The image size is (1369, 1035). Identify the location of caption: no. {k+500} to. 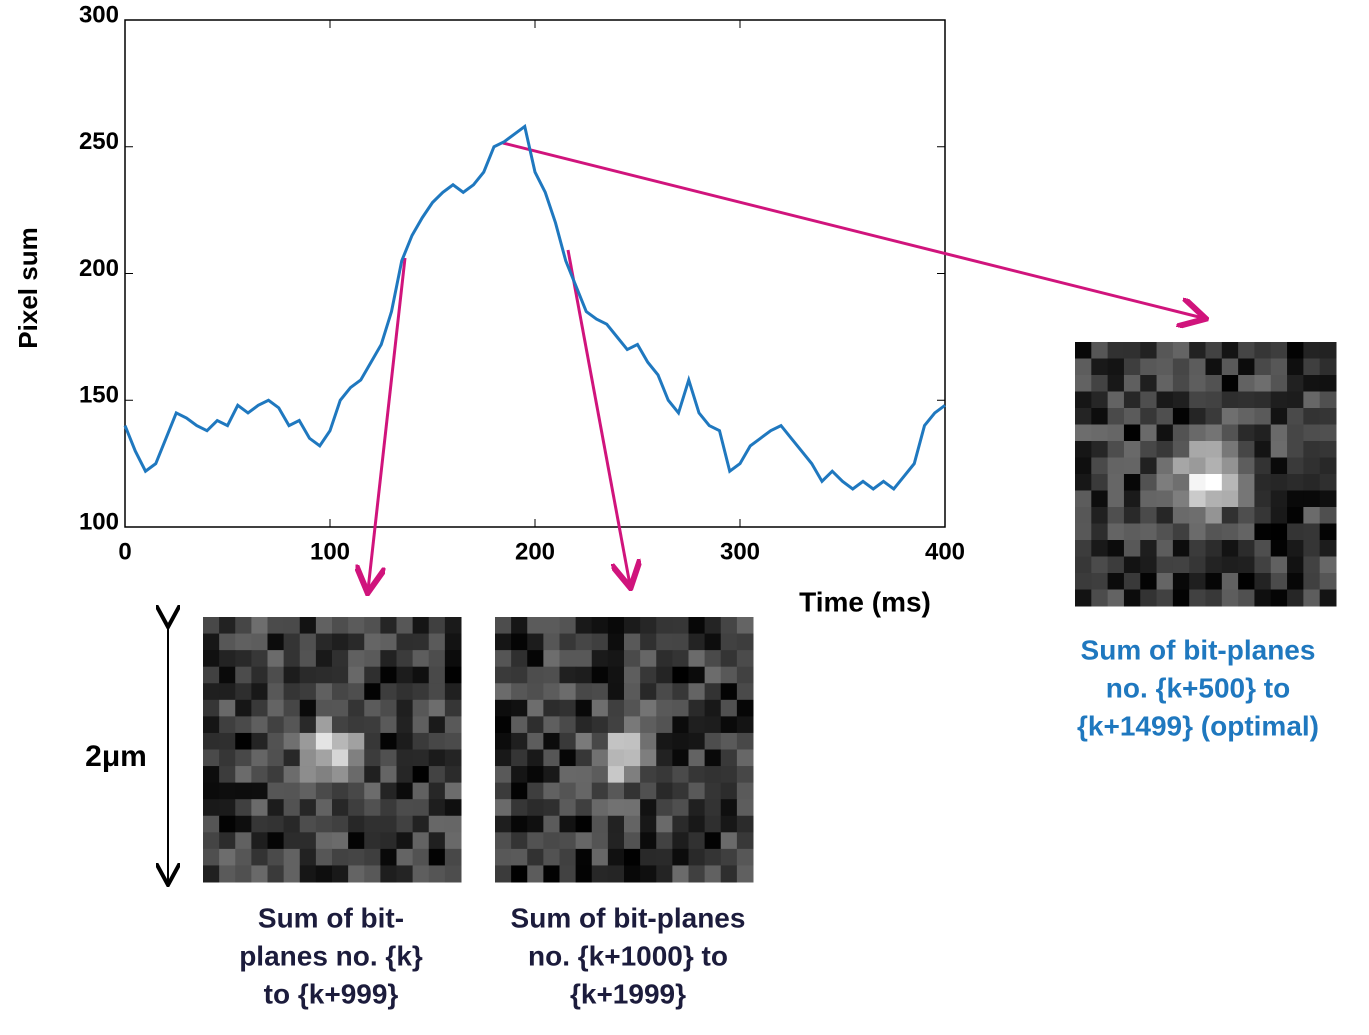
(1198, 687).